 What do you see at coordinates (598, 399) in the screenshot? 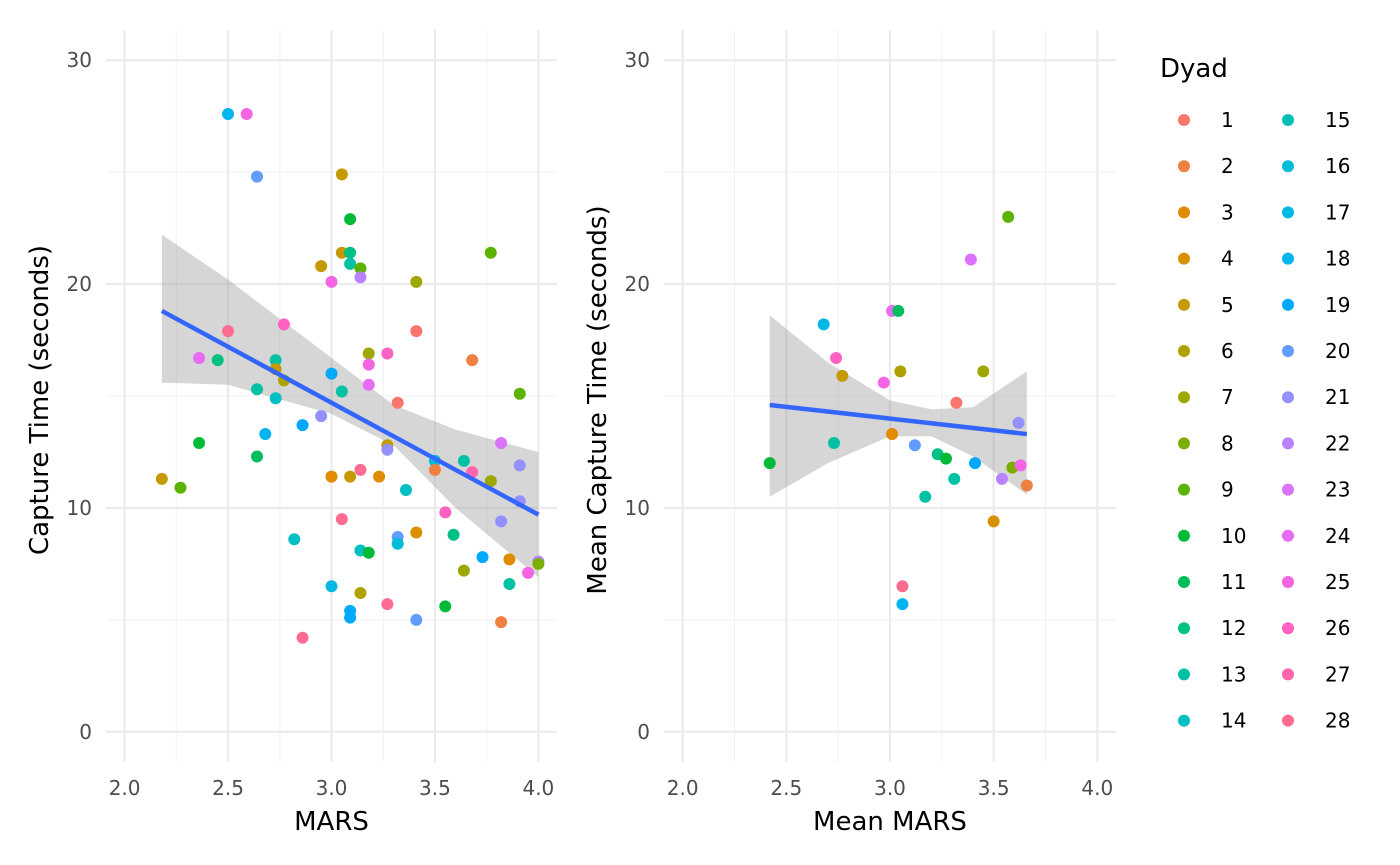
I see `y-axis-title: Mean Capture Time (seconds)` at bounding box center [598, 399].